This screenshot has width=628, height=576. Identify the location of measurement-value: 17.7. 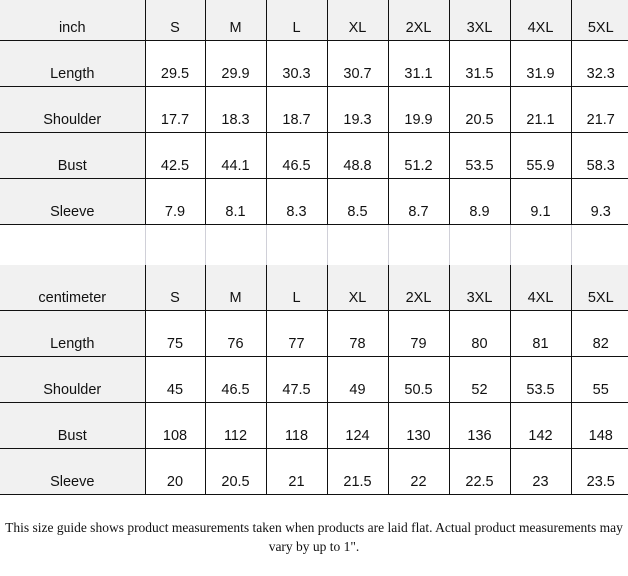
(175, 109).